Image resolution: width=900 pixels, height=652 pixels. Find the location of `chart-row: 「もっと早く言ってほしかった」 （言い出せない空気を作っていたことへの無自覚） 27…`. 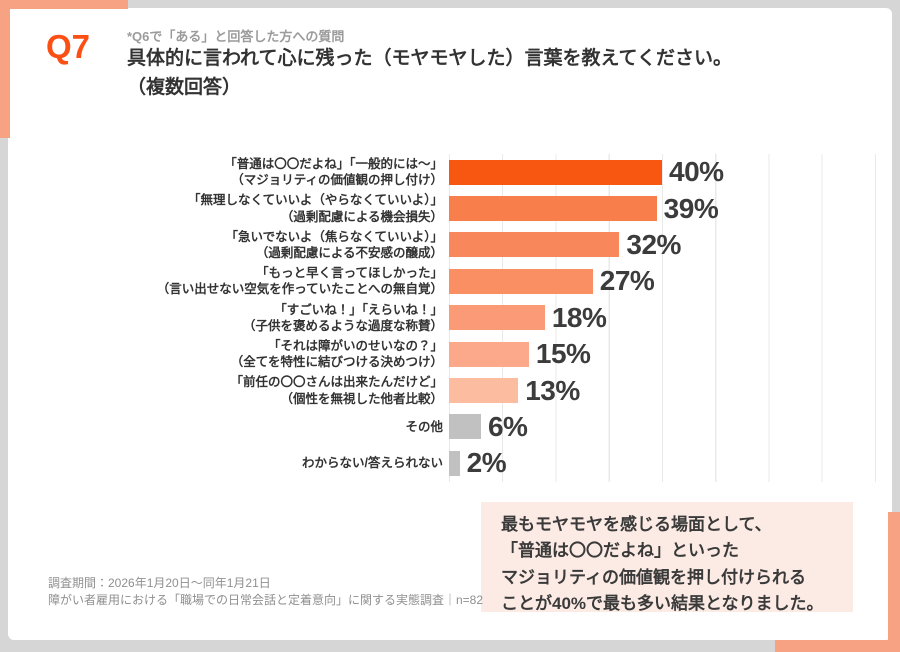

chart-row: 「もっと早く言ってほしかった」 （言い出せない空気を作っていたことへの無自覚） 27… is located at coordinates (462, 281).